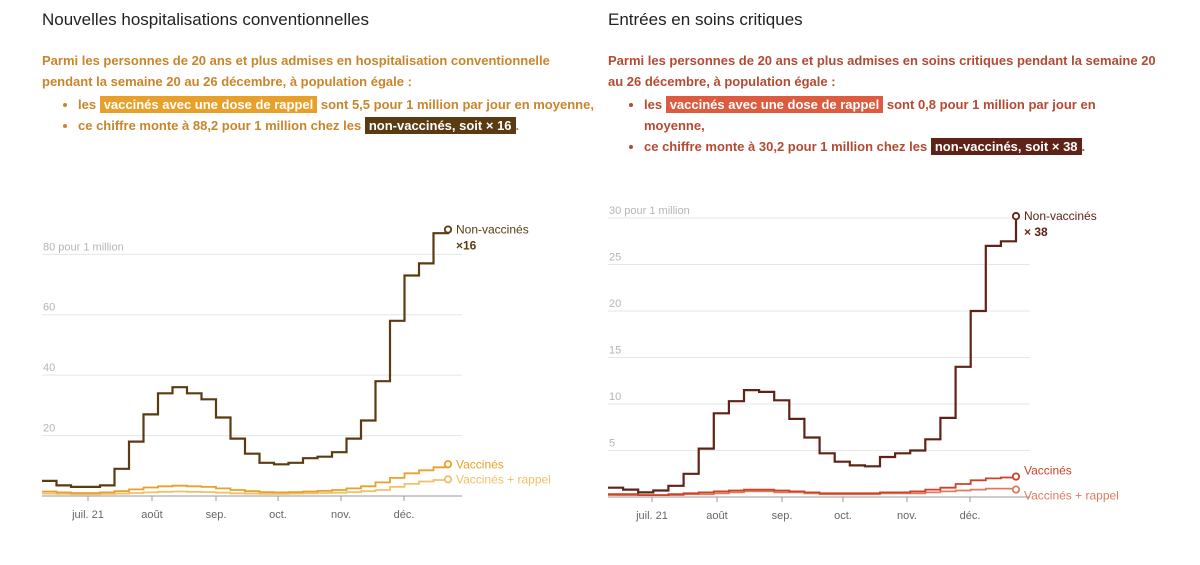 The image size is (1200, 565). I want to click on panel-title: Entrées en soins critiques, so click(705, 19).